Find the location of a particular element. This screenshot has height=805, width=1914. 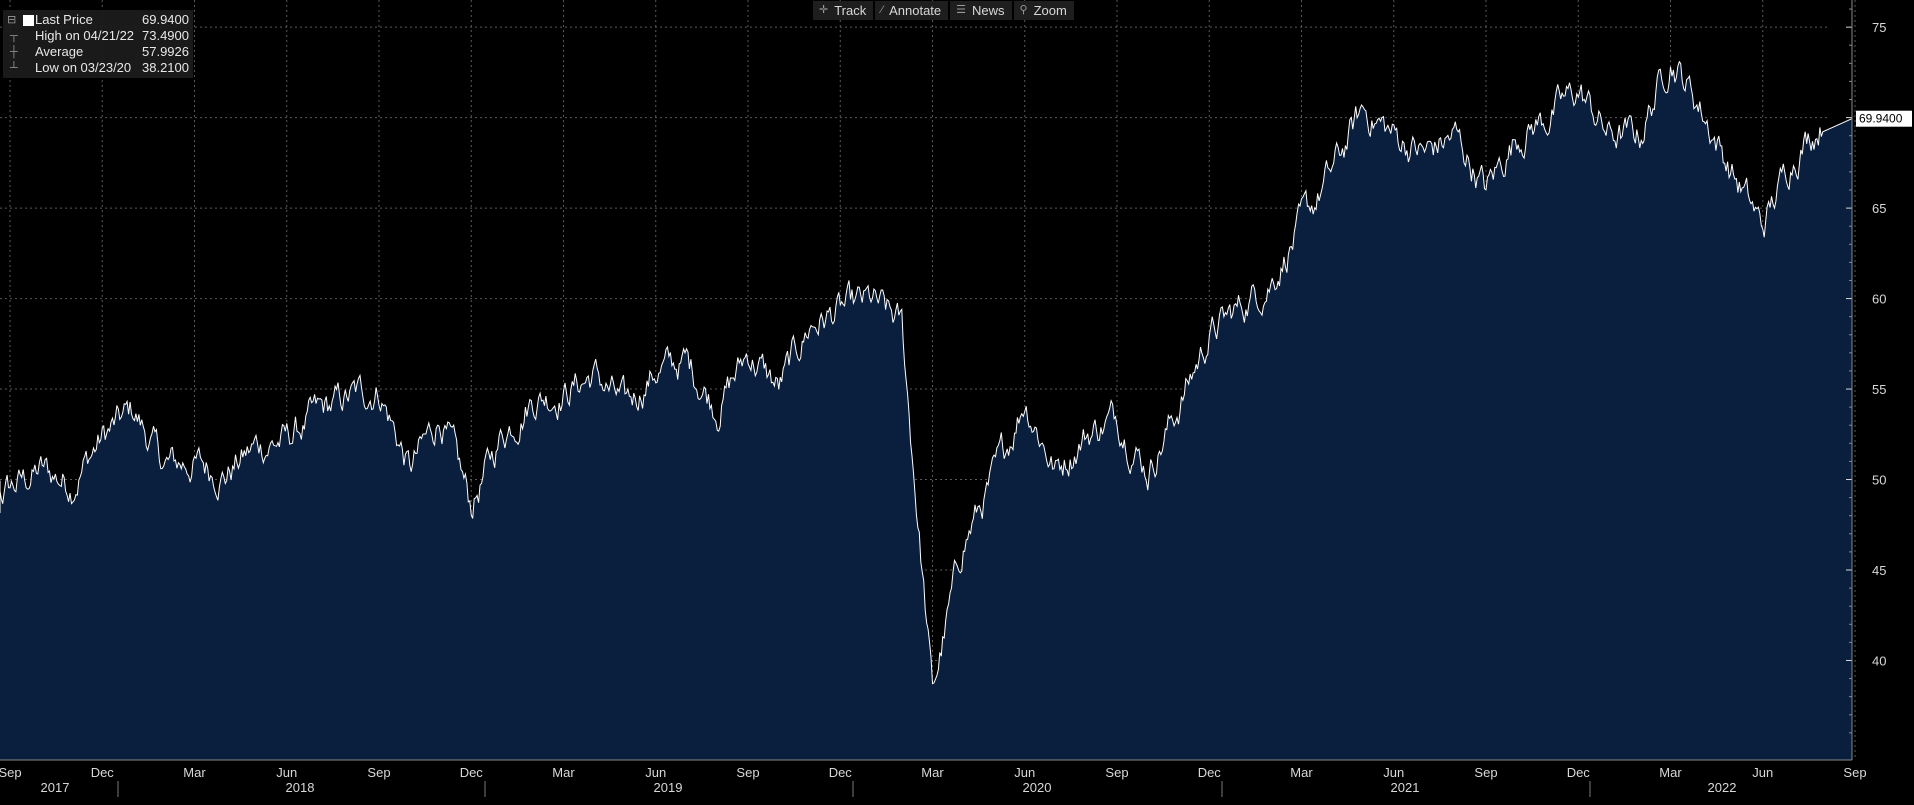

legend-row-low: ┴ Low on 03/23/20 38.2100 is located at coordinates (98, 68).